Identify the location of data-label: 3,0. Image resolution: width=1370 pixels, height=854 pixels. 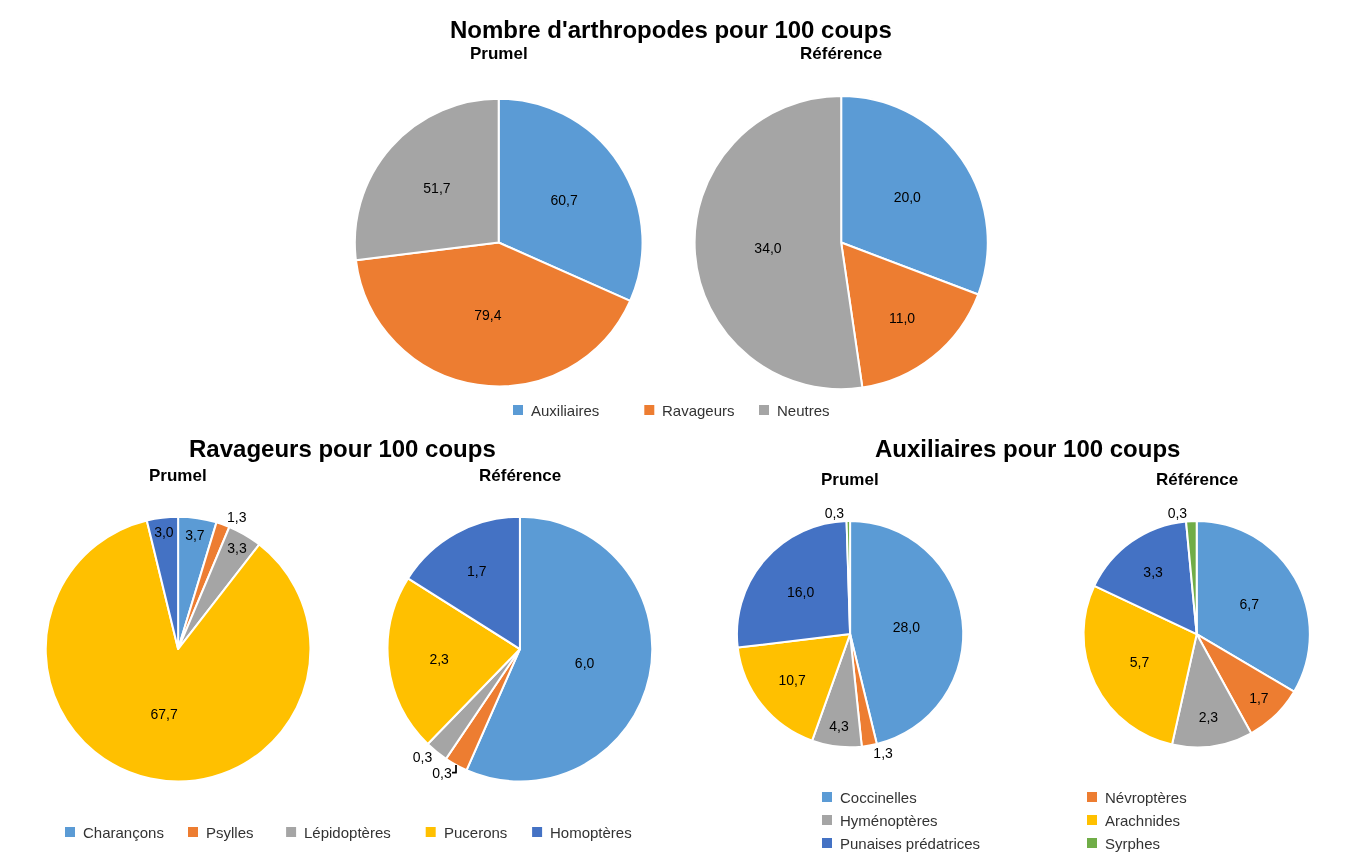
(164, 531).